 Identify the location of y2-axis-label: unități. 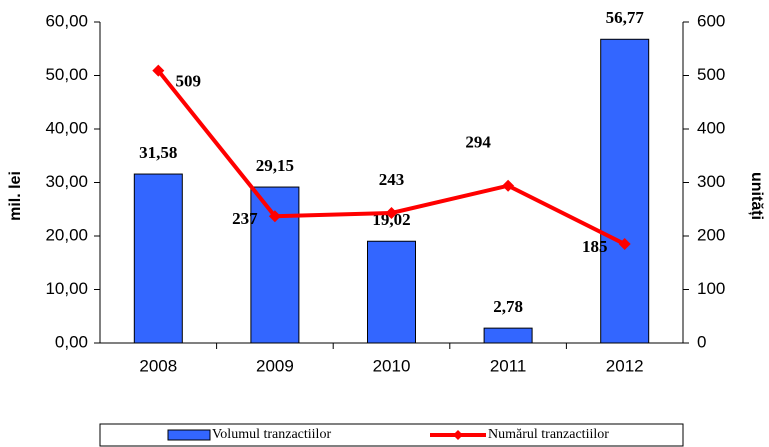
(756, 196).